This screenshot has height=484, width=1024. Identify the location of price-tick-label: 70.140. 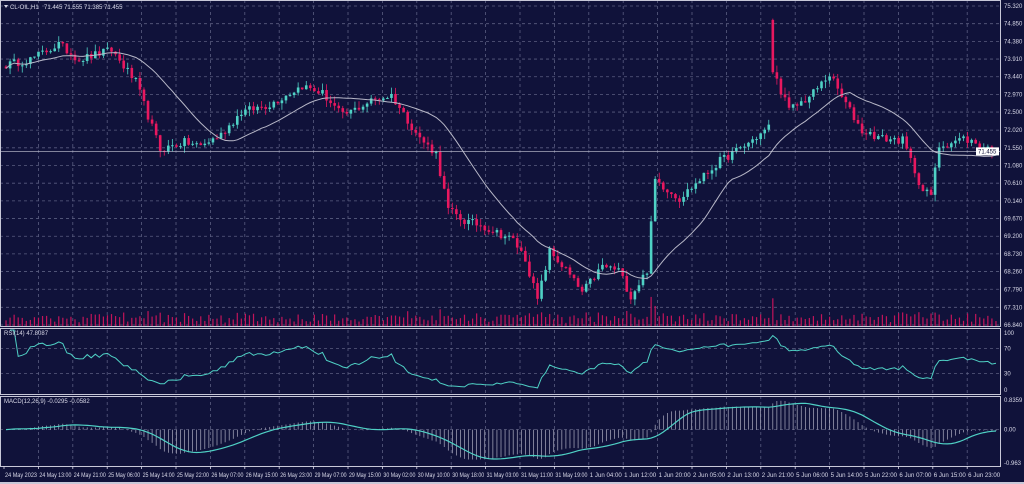
(1013, 202).